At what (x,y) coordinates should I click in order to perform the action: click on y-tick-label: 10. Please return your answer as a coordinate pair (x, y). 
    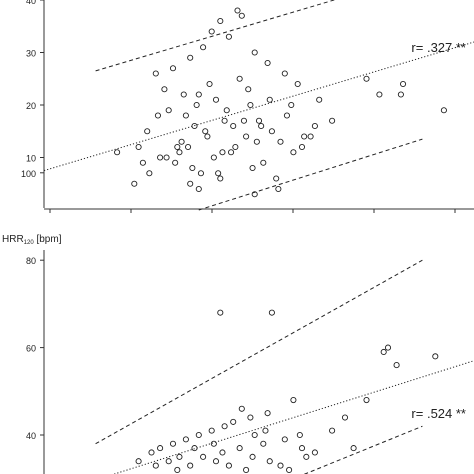
    Looking at the image, I should click on (31, 159).